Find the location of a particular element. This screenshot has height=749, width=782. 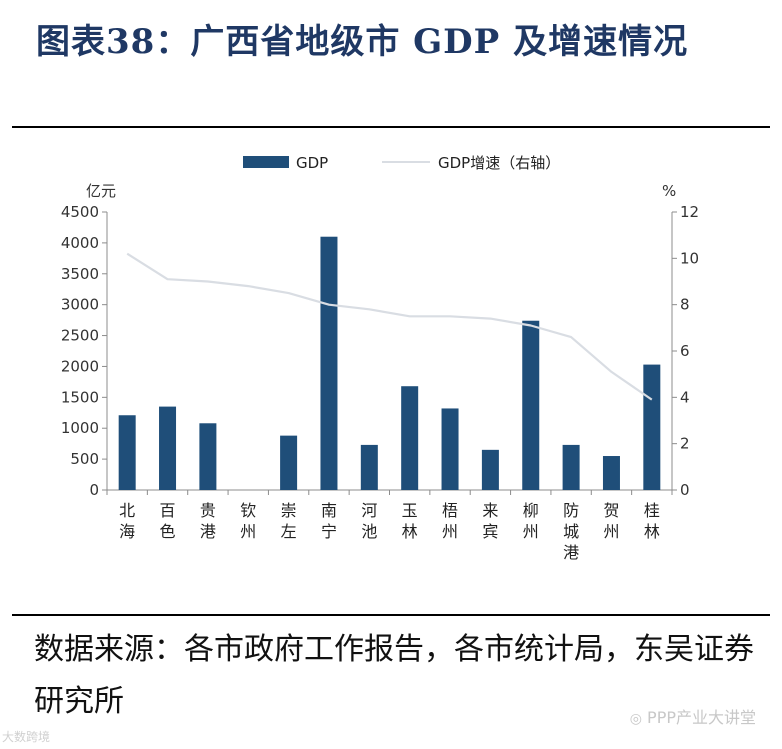

top-divider is located at coordinates (391, 127).